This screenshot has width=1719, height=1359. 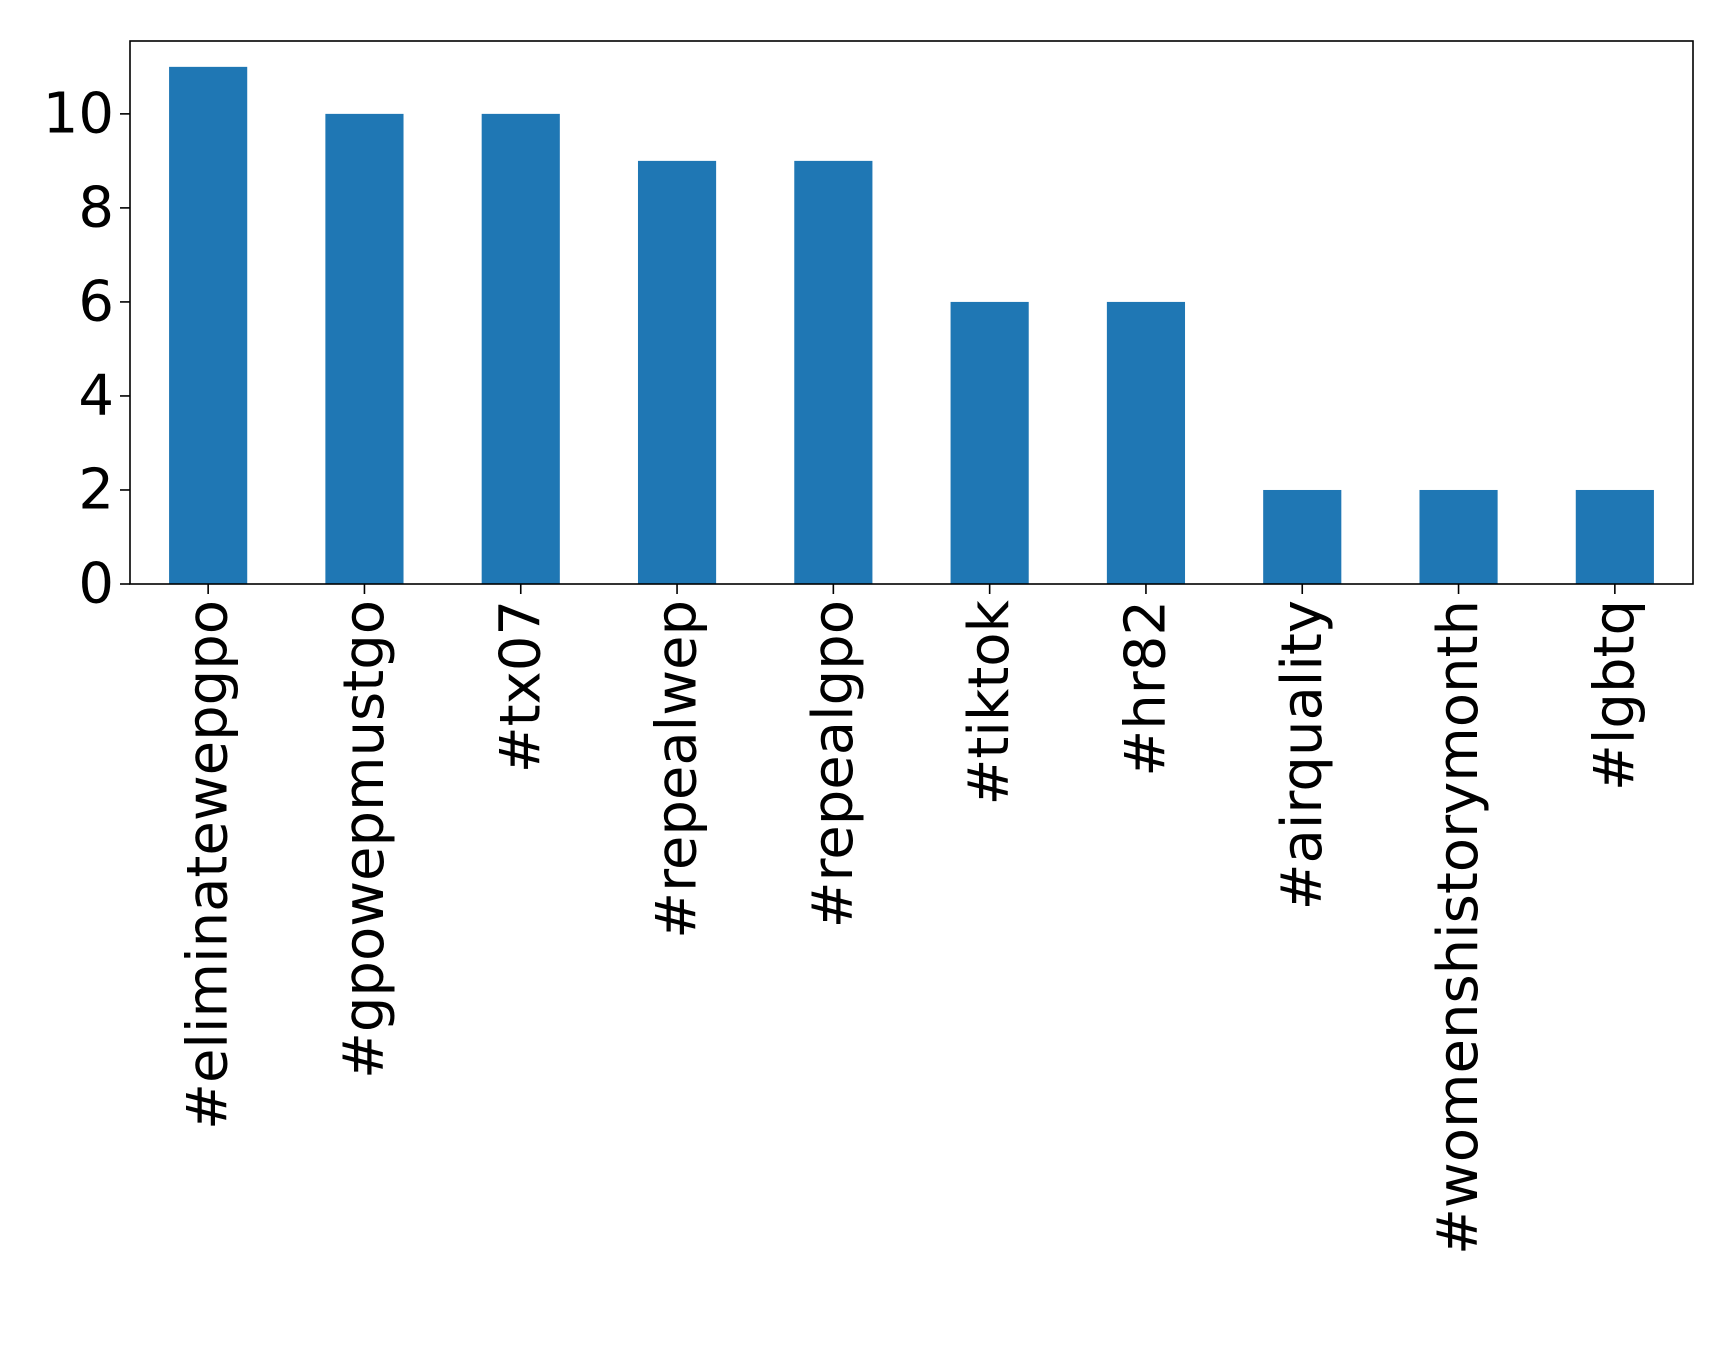 I want to click on x-tick-label: #tiktok, so click(x=989, y=702).